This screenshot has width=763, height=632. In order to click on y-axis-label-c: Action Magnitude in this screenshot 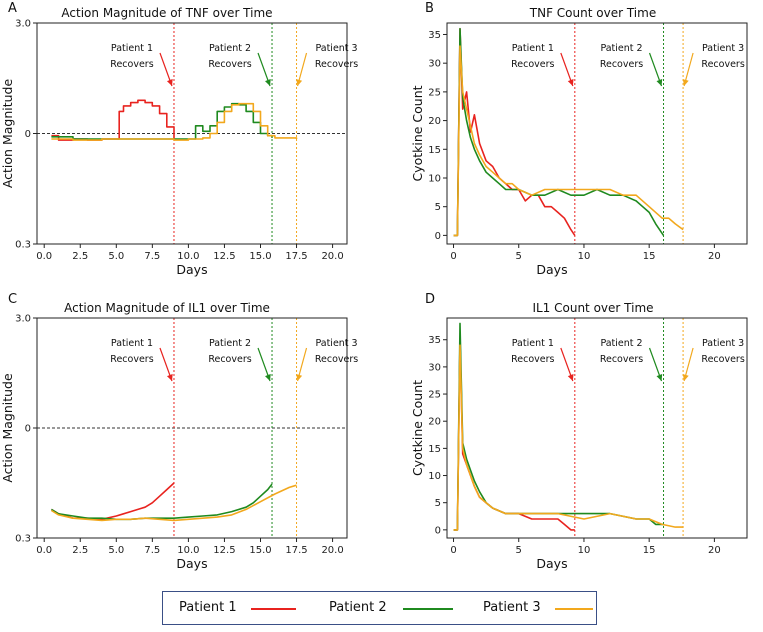, I will do `click(7, 428)`.